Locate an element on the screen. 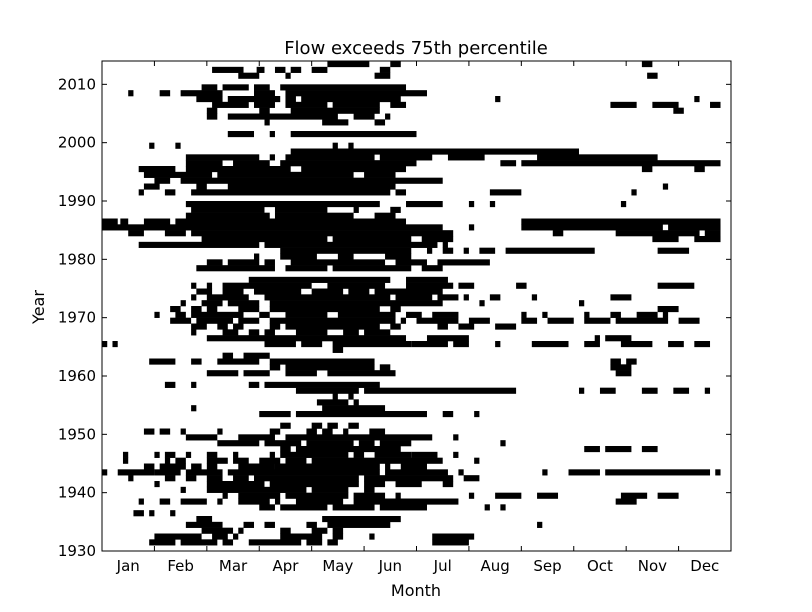 Image resolution: width=812 pixels, height=612 pixels. x-tick-label: Mar is located at coordinates (233, 566).